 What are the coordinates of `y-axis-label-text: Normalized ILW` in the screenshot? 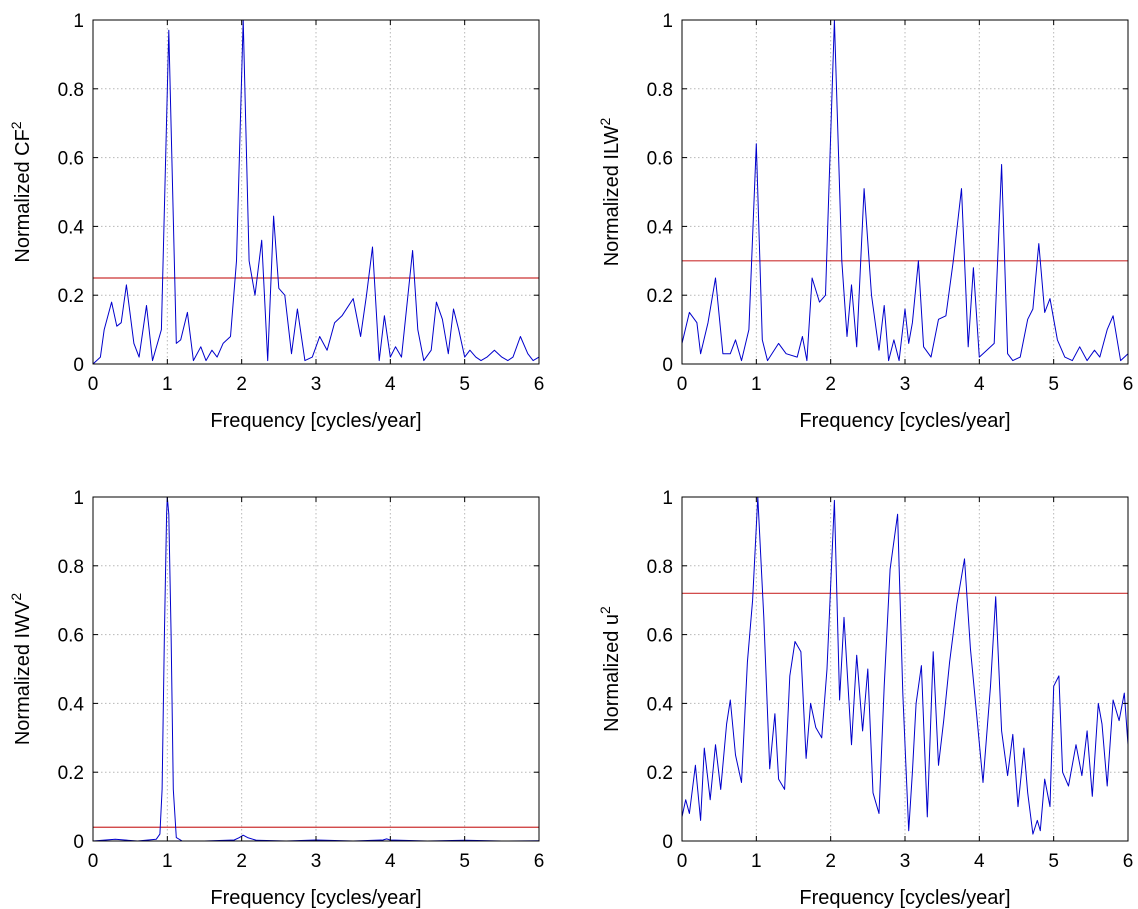 It's located at (612, 195).